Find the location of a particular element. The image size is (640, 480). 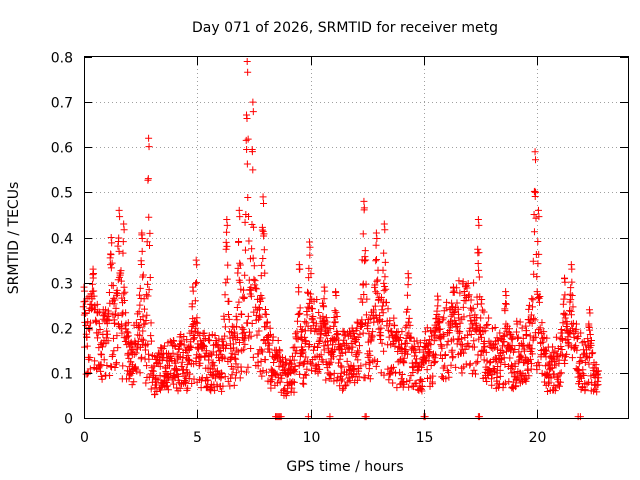

y-tick-label: 0 is located at coordinates (68, 420).